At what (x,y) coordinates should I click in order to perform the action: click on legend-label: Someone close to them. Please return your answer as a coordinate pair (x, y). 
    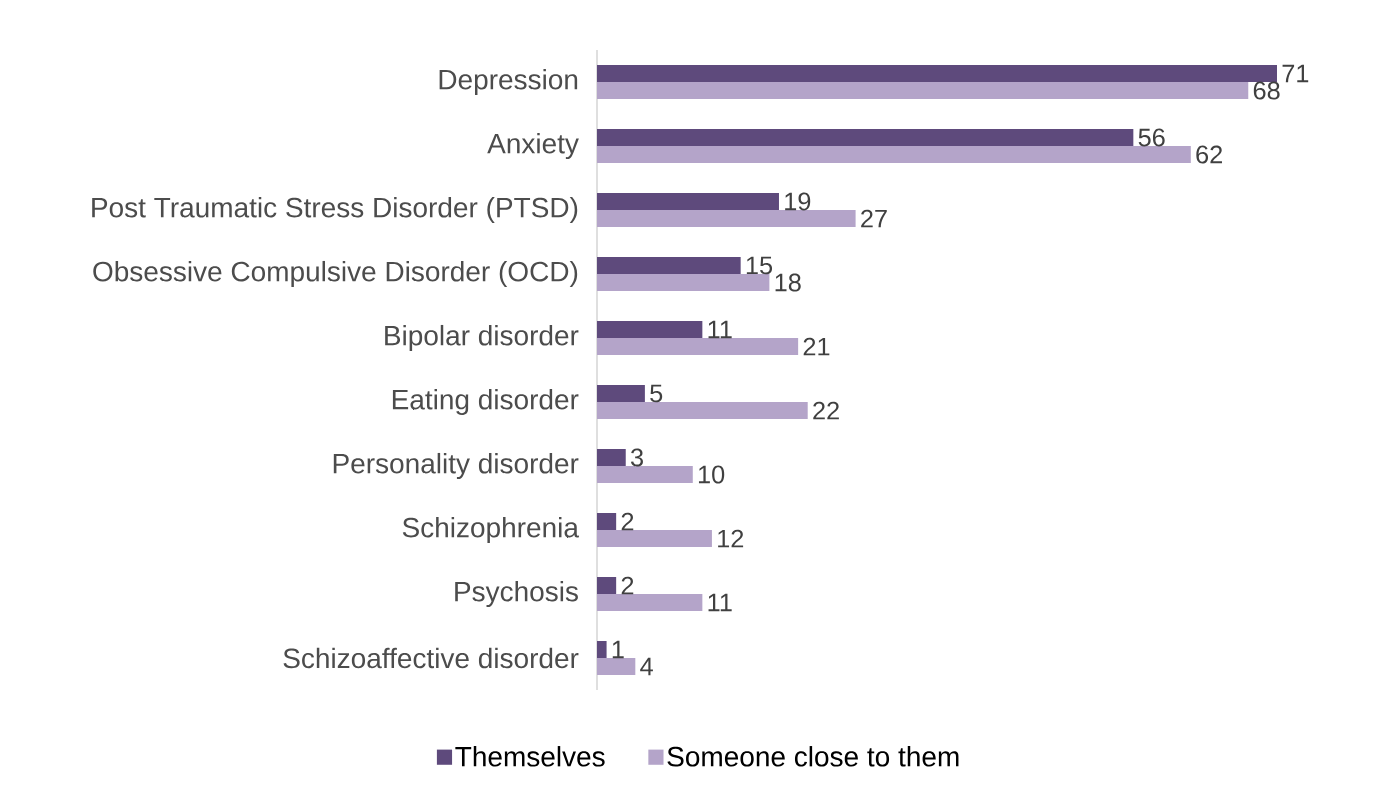
    Looking at the image, I should click on (813, 756).